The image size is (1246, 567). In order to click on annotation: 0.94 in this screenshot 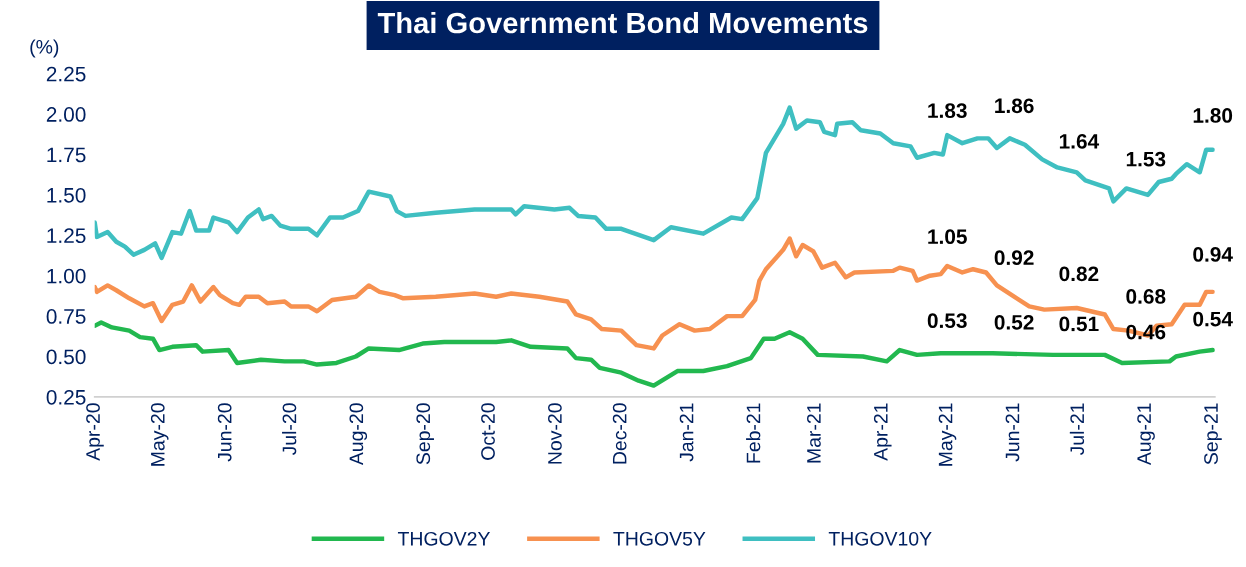, I will do `click(1213, 254)`.